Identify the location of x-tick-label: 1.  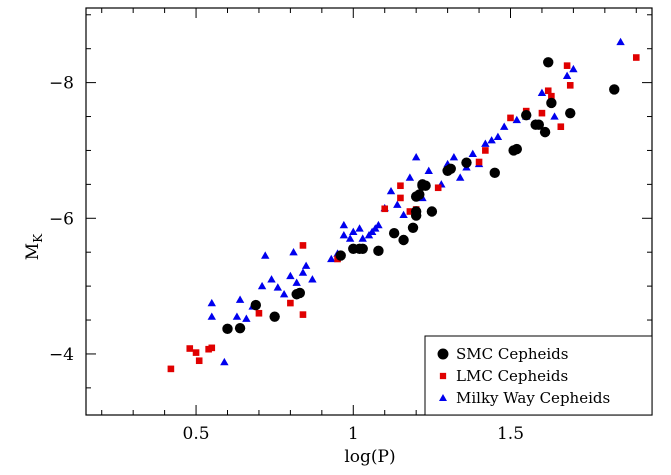
(353, 434).